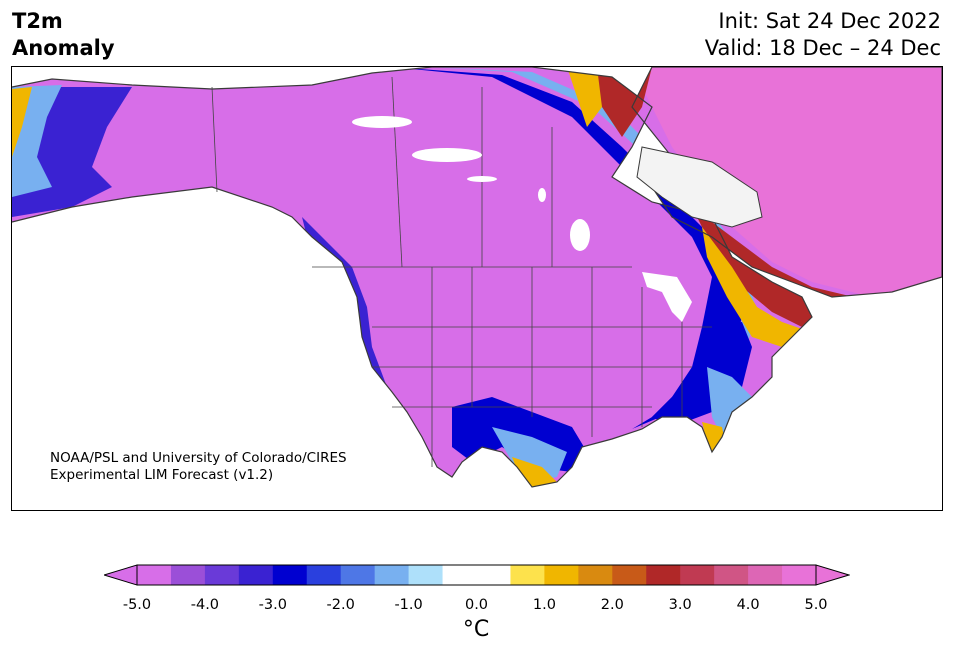  I want to click on colorbar-tick-label: 5.0, so click(816, 605).